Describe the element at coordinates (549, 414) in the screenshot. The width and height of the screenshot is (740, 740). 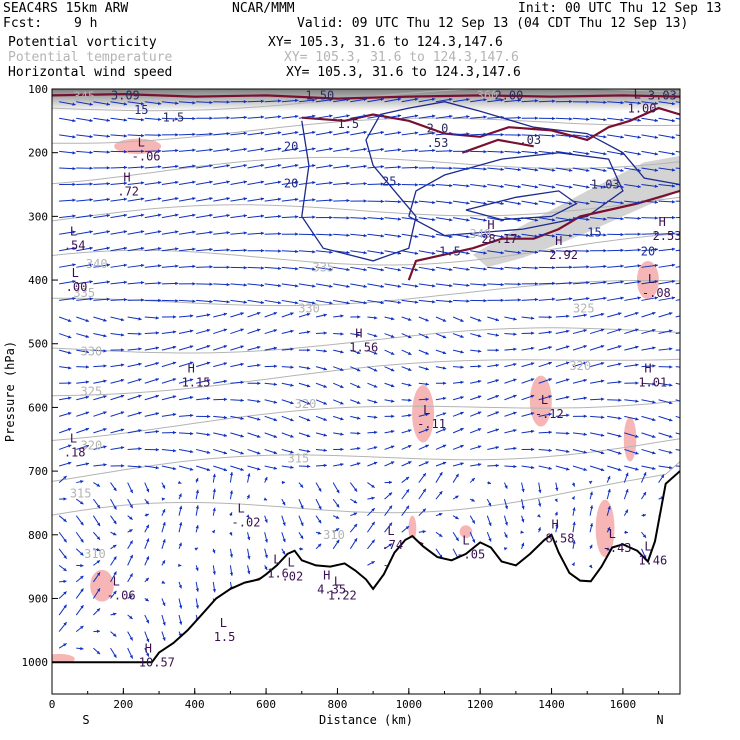
I see `extremum-value: -.12` at that location.